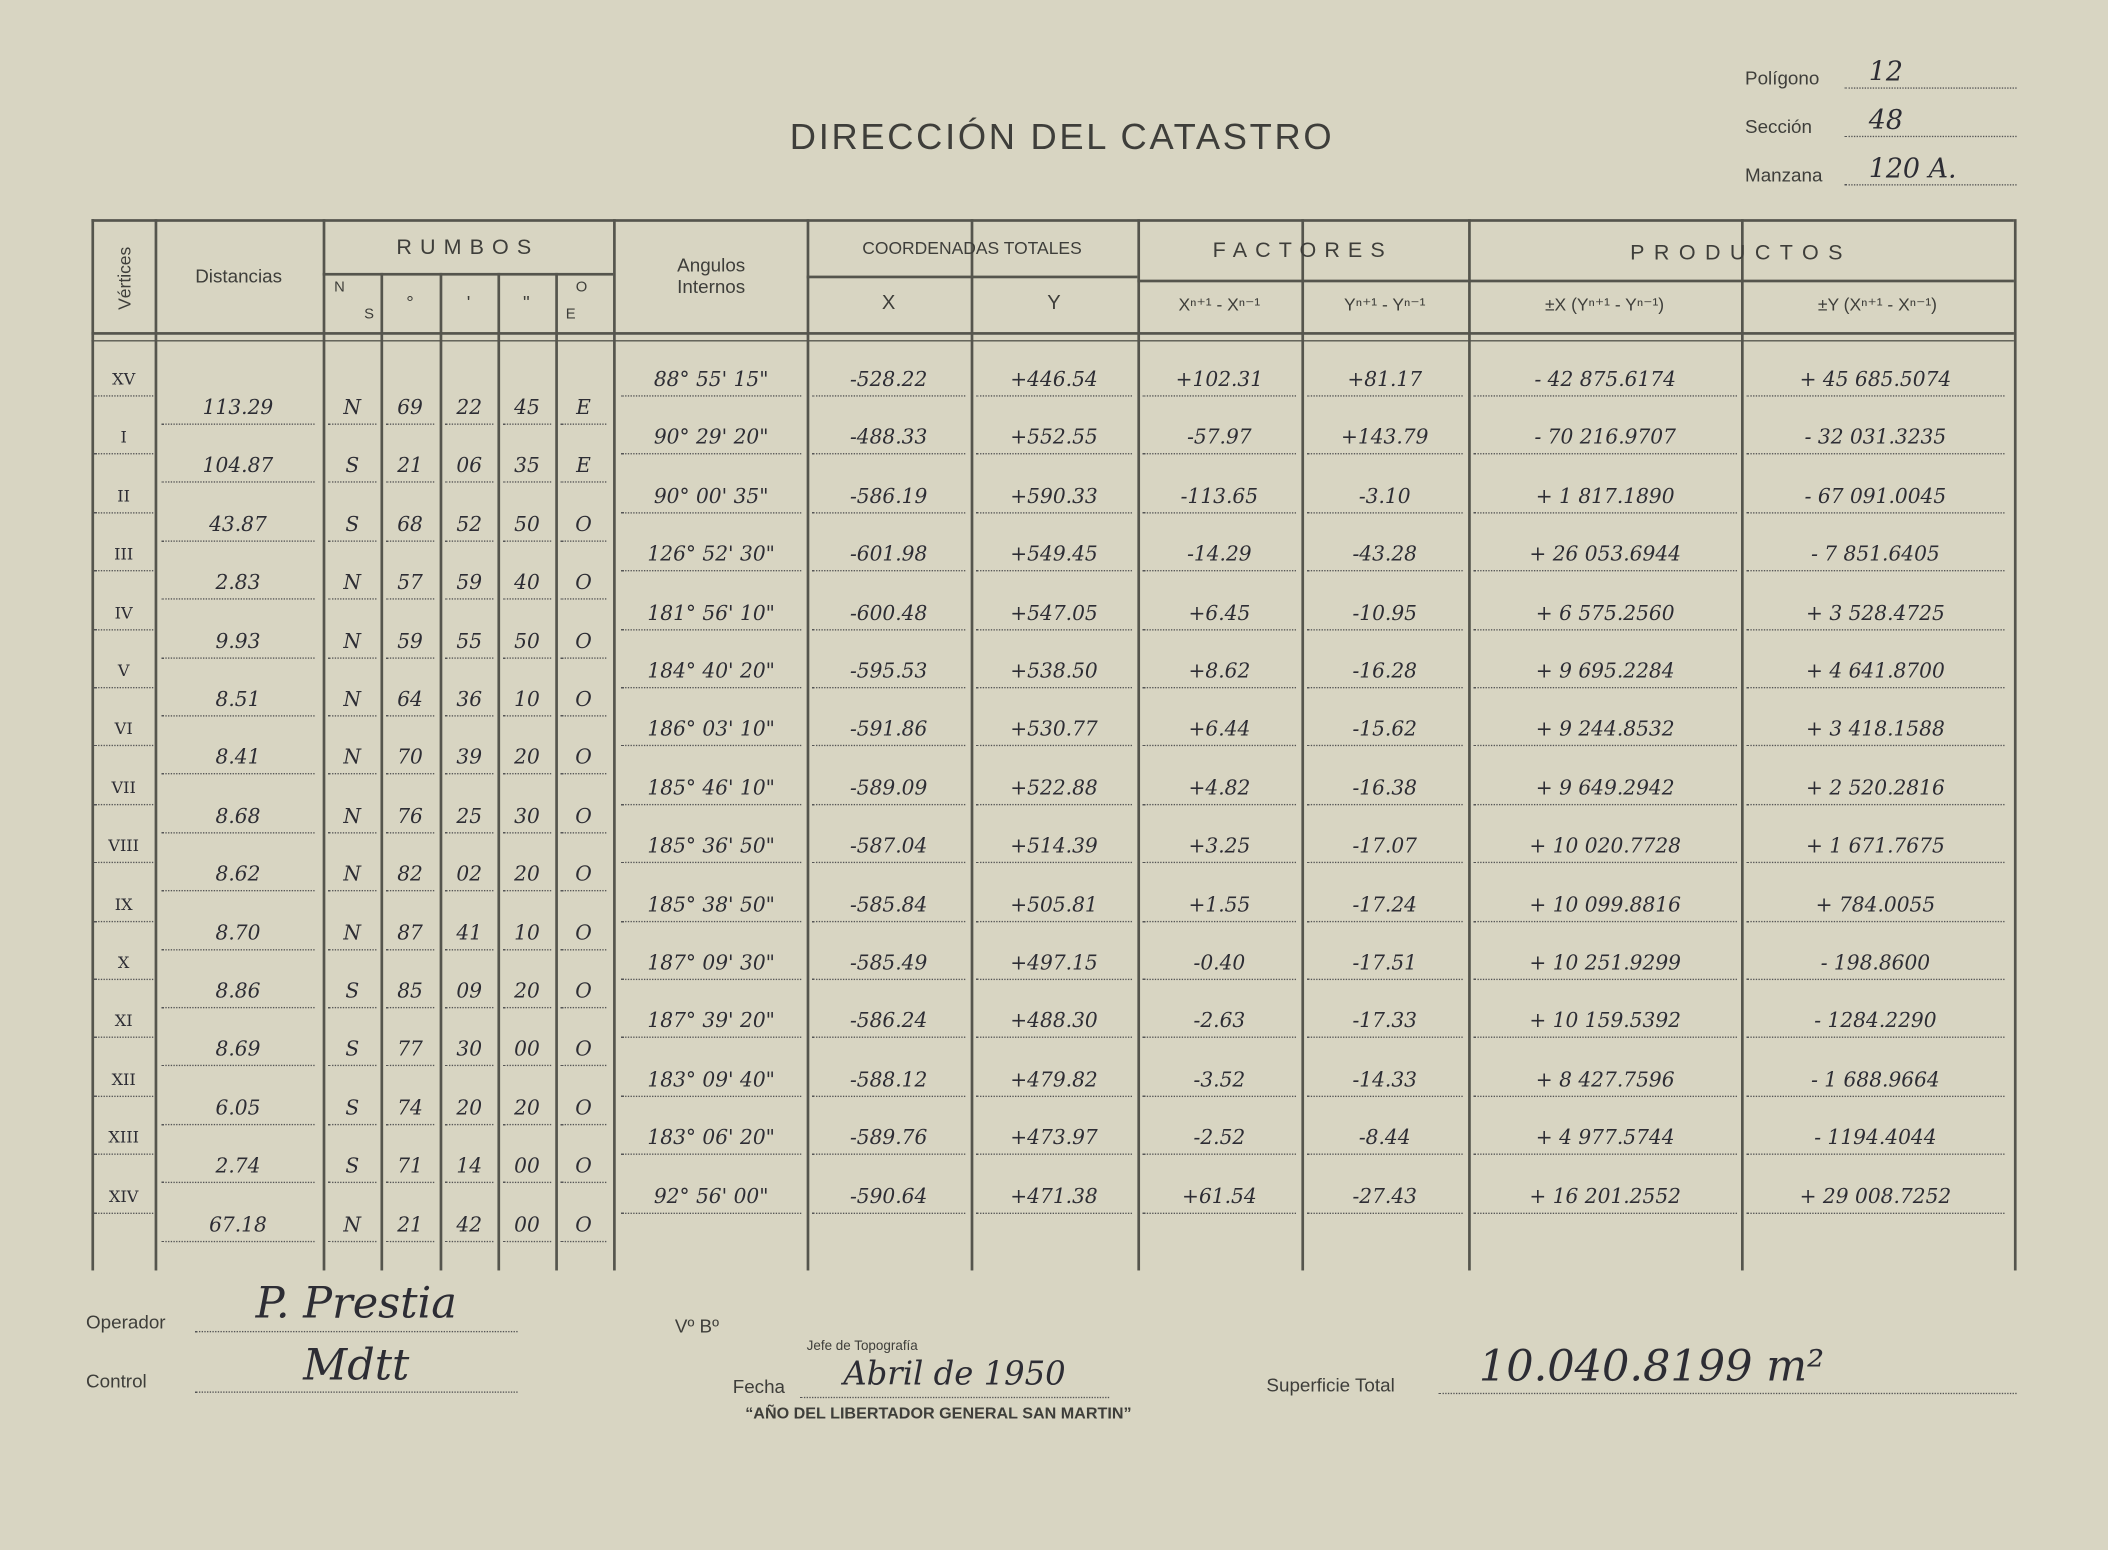 This screenshot has width=2108, height=1550. Describe the element at coordinates (410, 817) in the screenshot. I see `bearing-deg: 76` at that location.